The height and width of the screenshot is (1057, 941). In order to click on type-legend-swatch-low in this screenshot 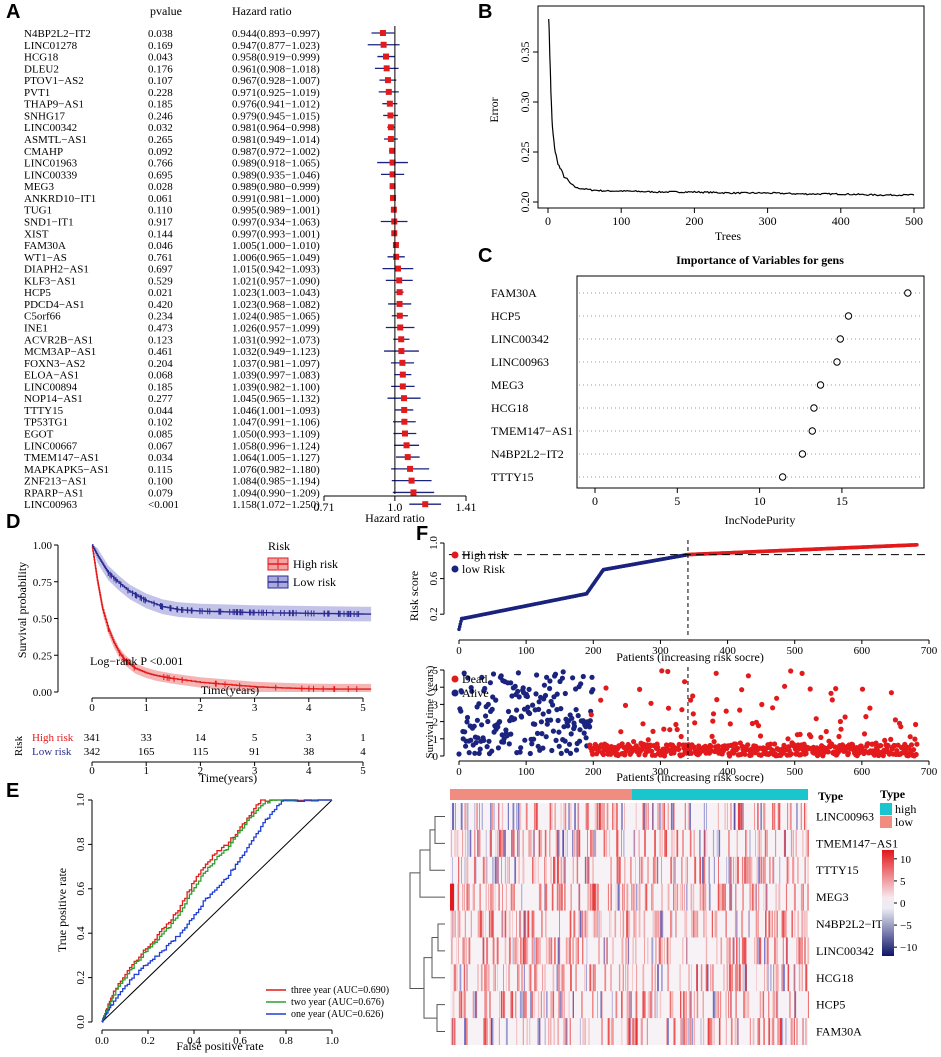, I will do `click(886, 822)`.